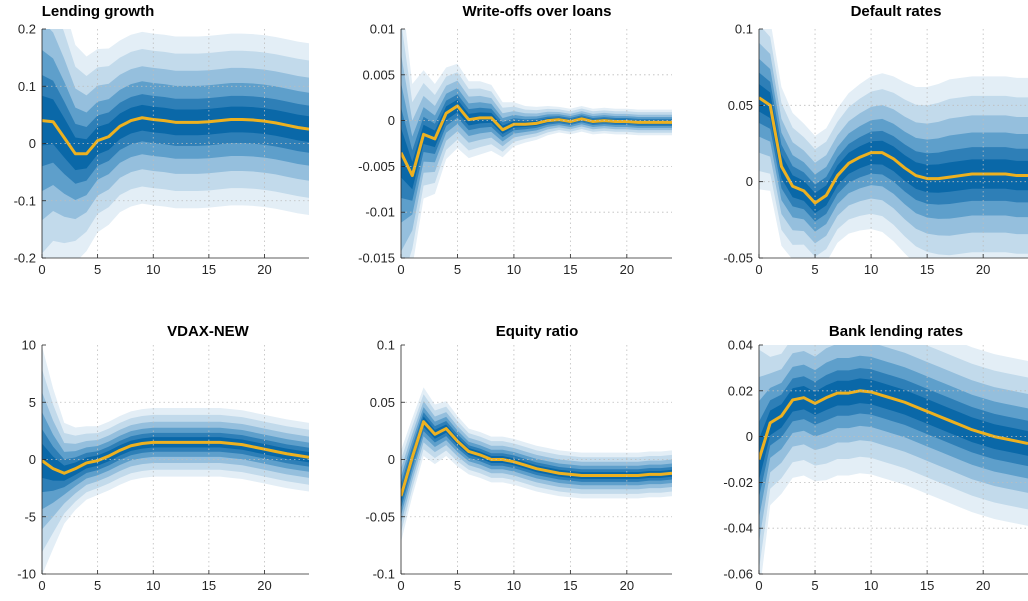 The height and width of the screenshot is (601, 1028). I want to click on panel-lending-growth: Lending growth 0 5 10 15 20 -0.2 -0.1 0 0.1 0.2, so click(161, 140).